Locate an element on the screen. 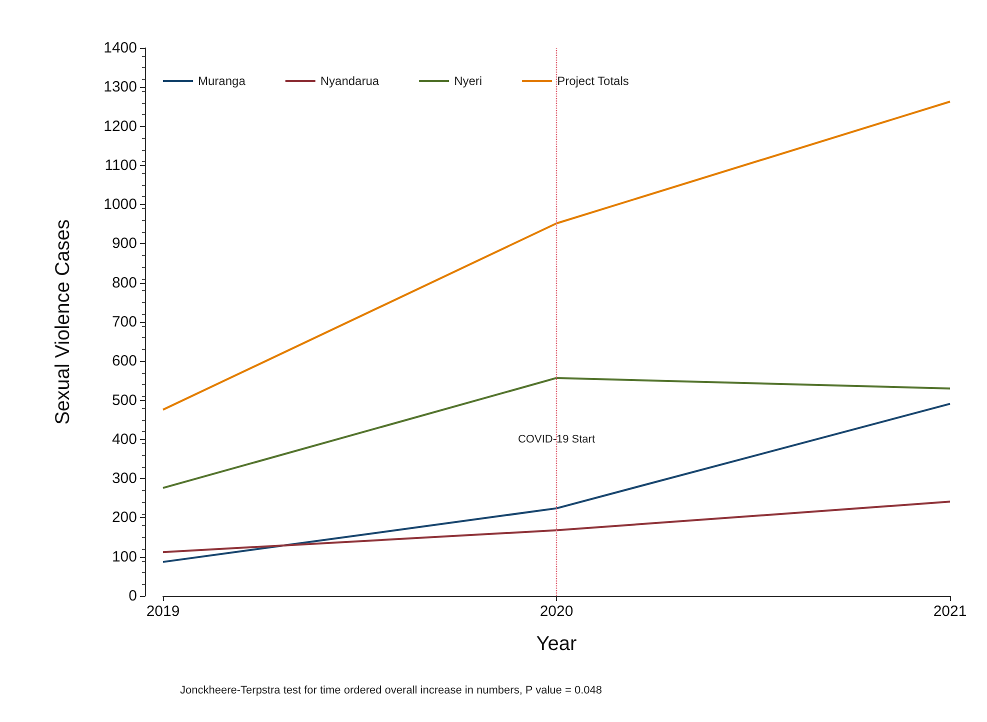 The image size is (987, 722). y-tick-label: 300 is located at coordinates (124, 479).